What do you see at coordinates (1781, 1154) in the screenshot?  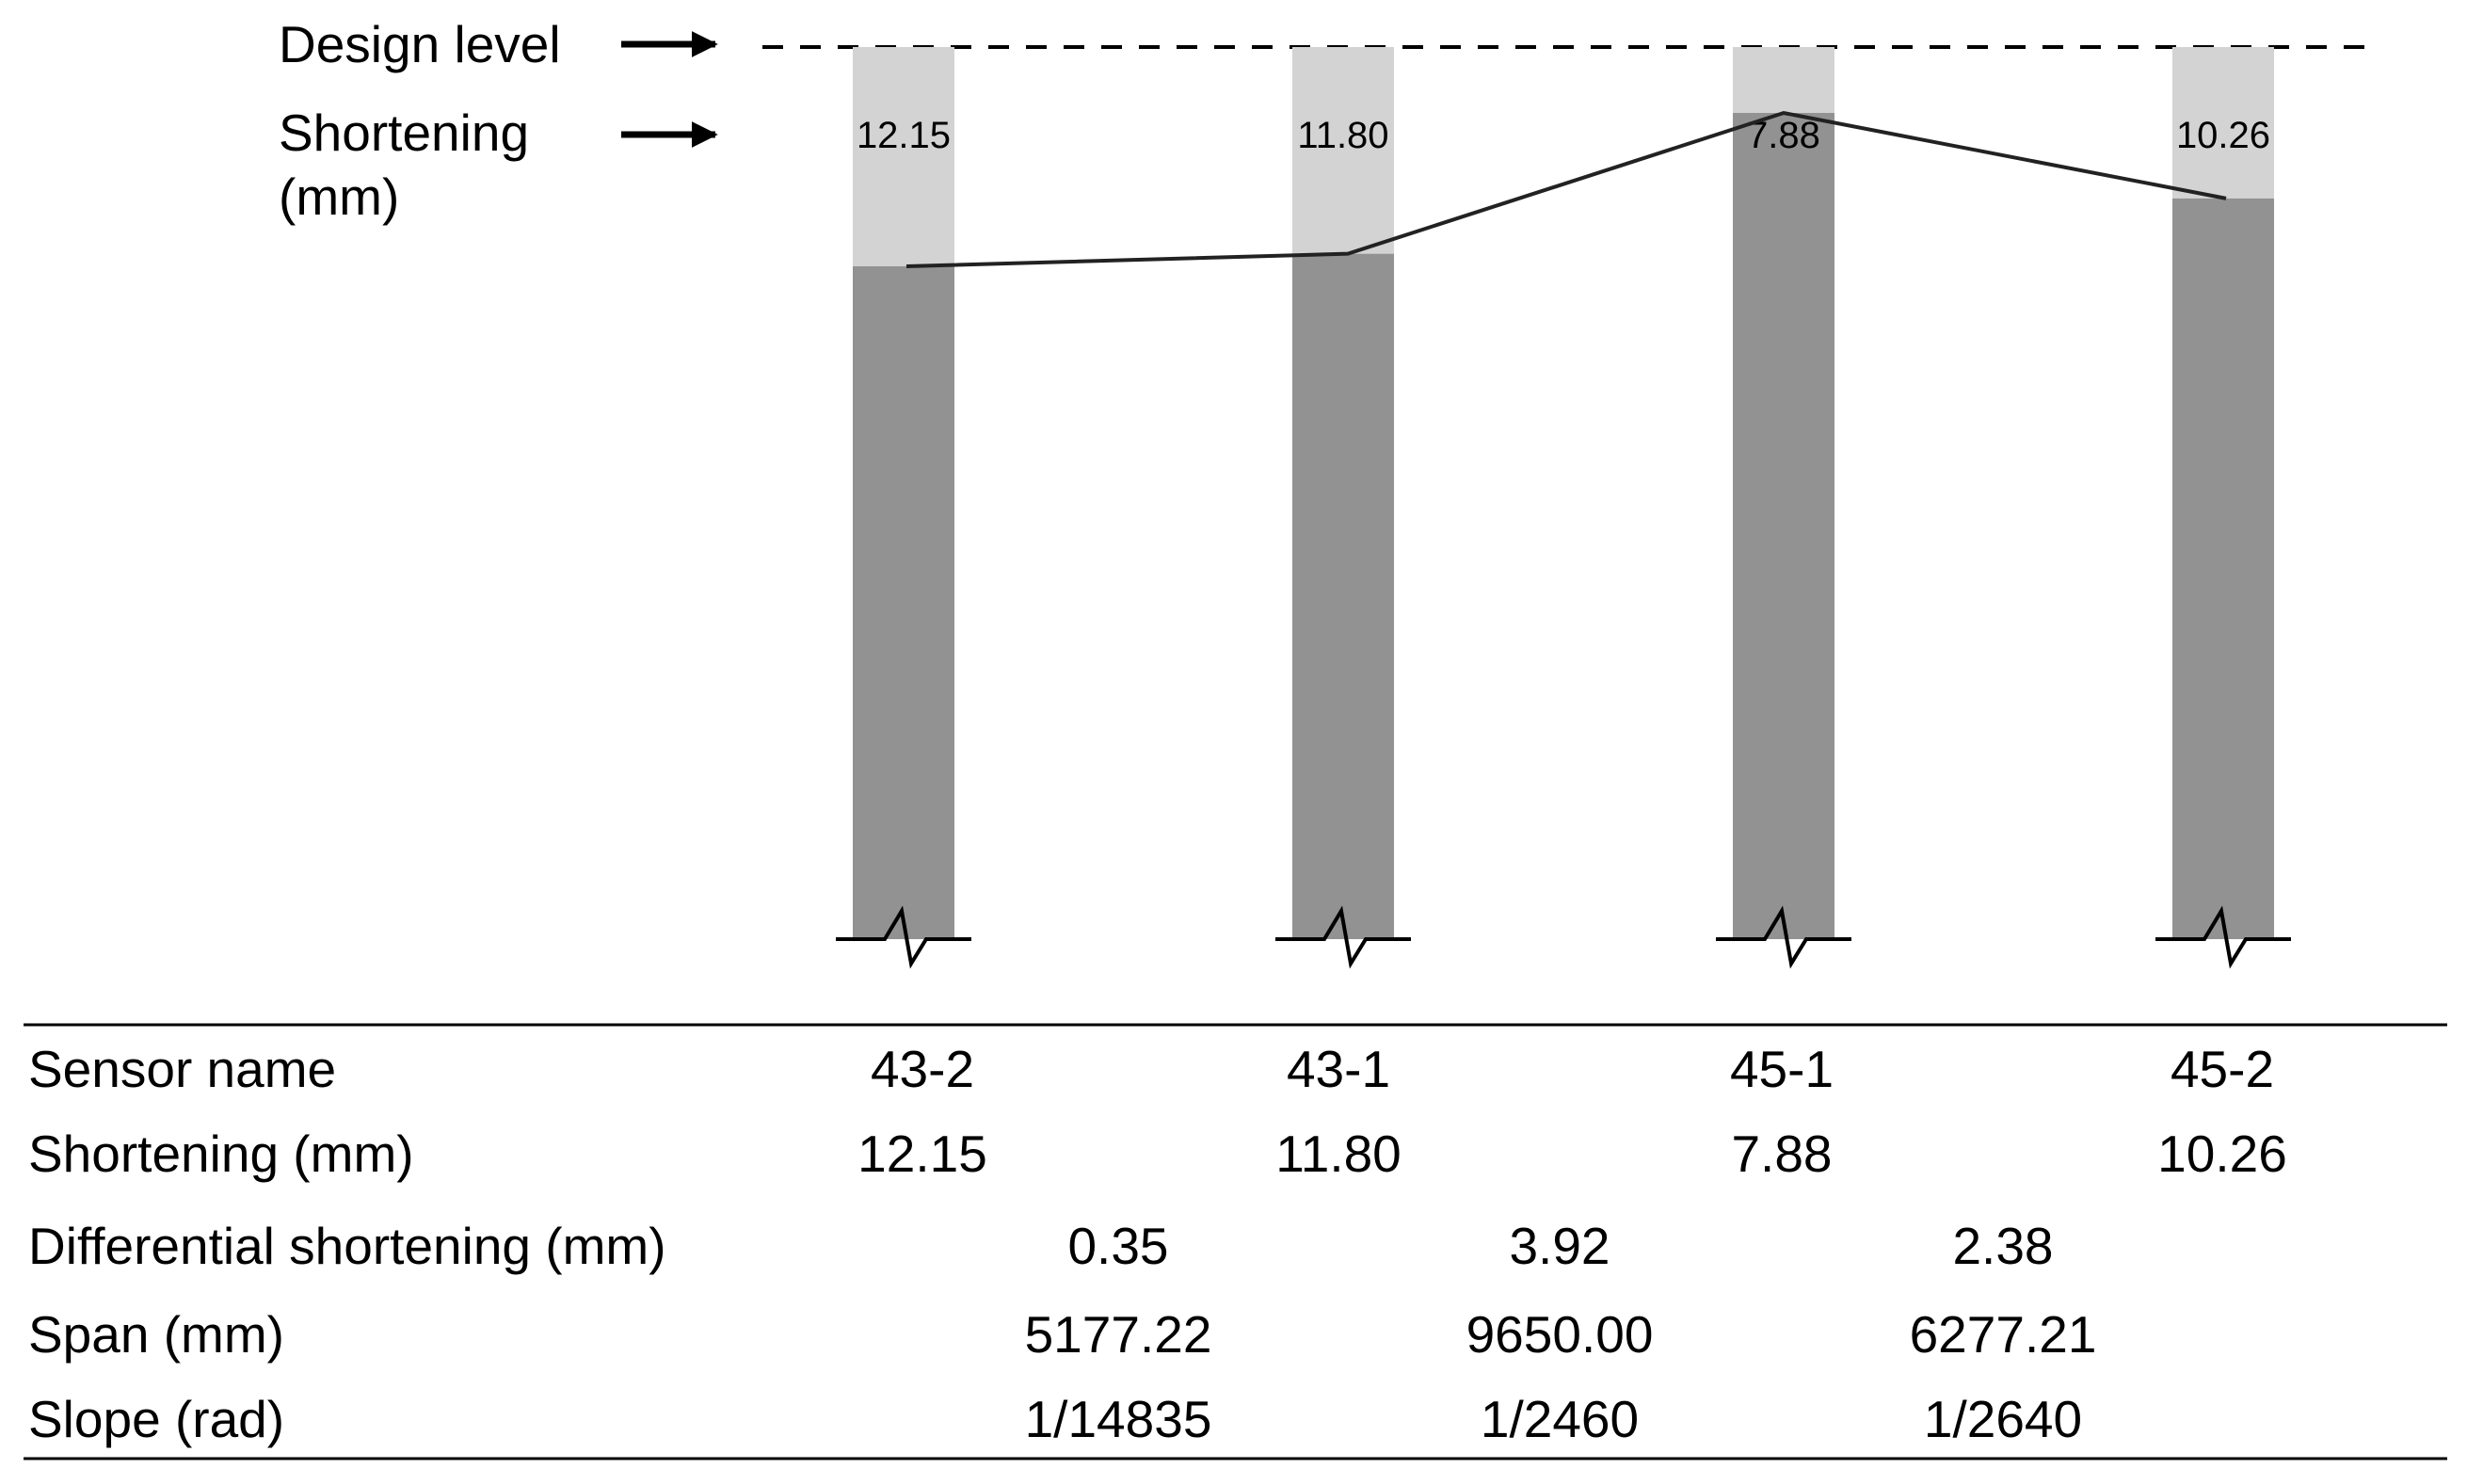 I see `table-cell: 7.88` at bounding box center [1781, 1154].